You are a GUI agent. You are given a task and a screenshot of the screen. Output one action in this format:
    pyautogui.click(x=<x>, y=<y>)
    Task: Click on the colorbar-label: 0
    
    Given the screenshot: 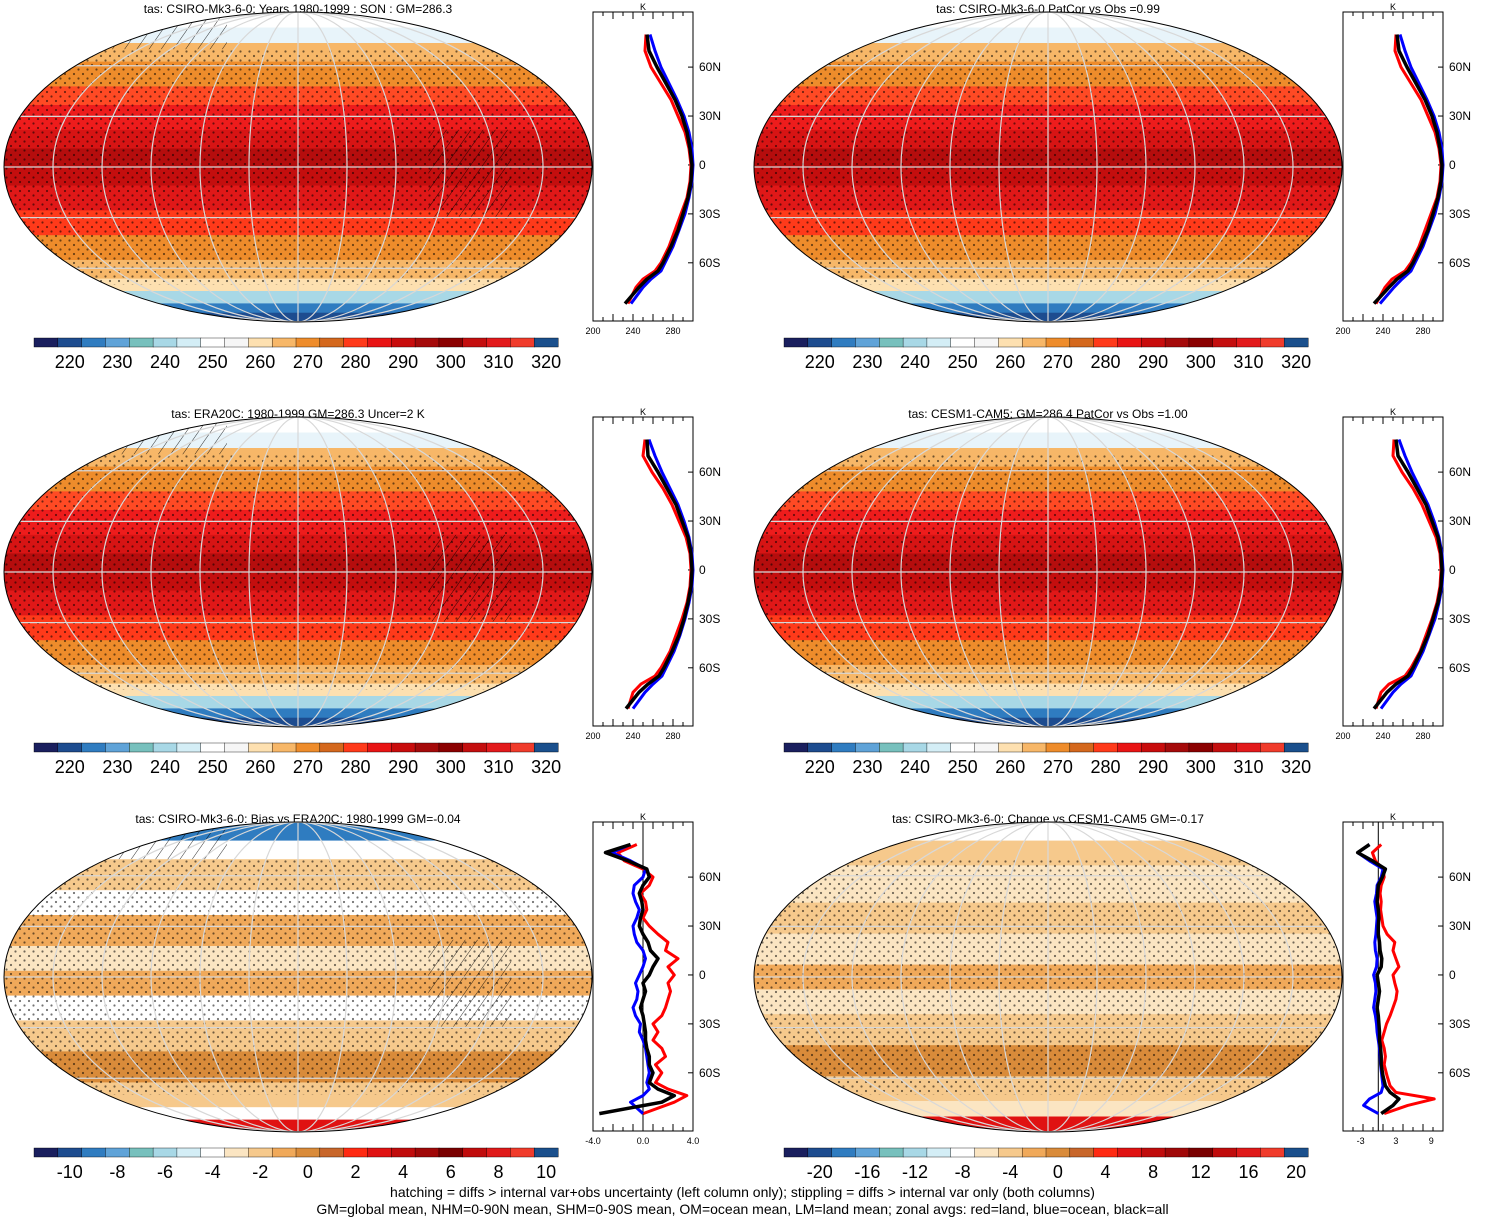 What is the action you would take?
    pyautogui.click(x=308, y=1172)
    